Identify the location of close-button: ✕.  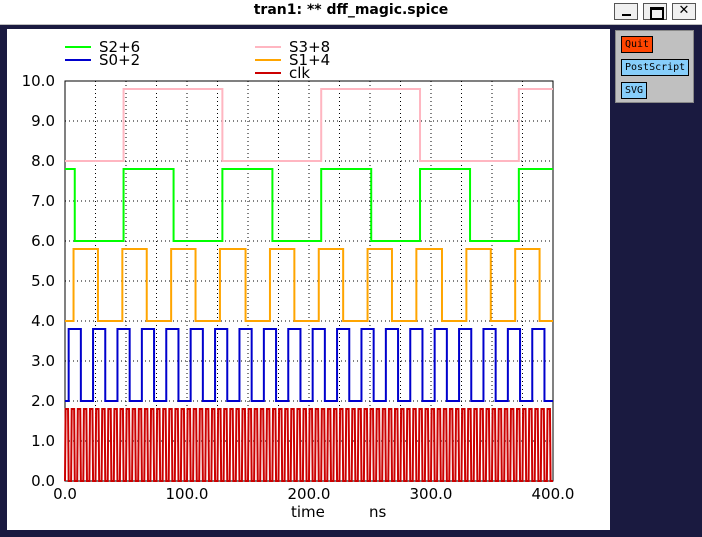
(684, 11).